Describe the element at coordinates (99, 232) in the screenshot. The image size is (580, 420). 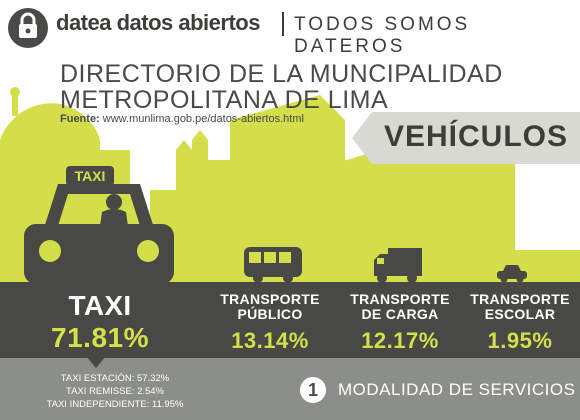
I see `taxi-icon: TAXI` at that location.